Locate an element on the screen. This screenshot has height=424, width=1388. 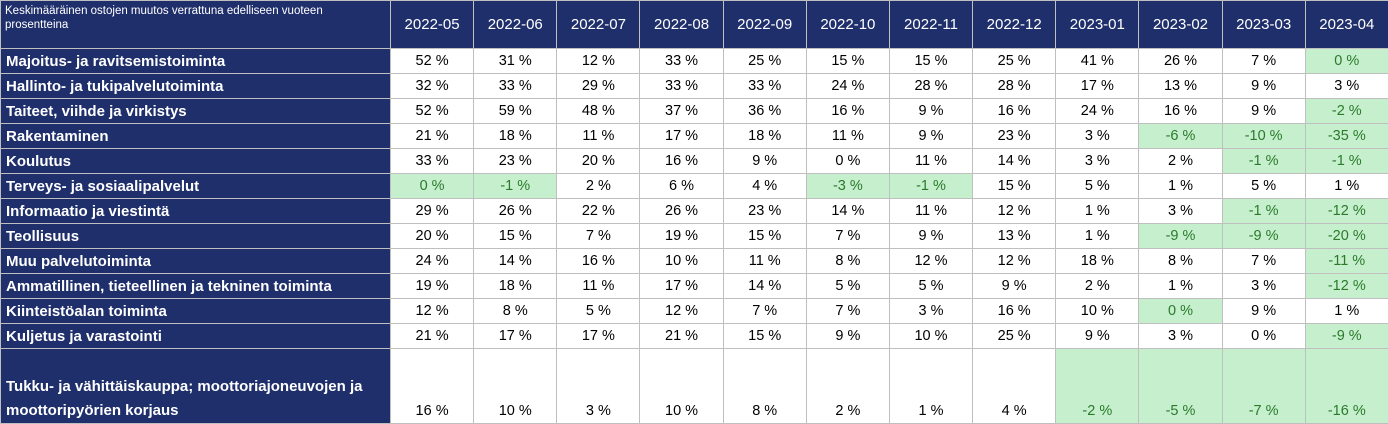
row-label: Teollisuus is located at coordinates (196, 236).